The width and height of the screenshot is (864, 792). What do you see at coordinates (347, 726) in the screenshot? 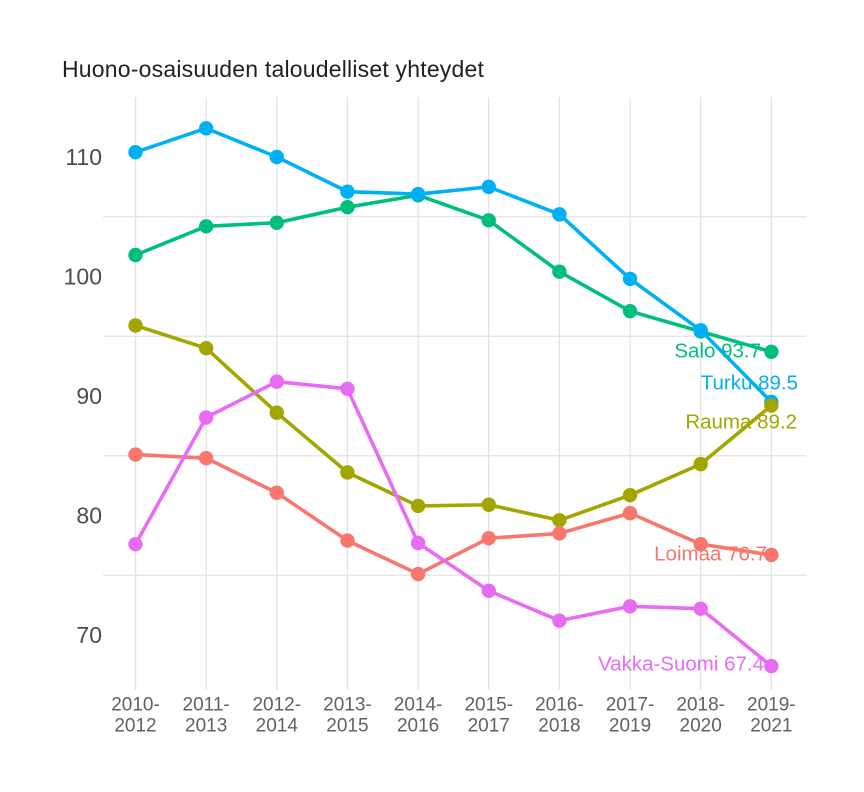
I see `x-tick-label: 2015` at bounding box center [347, 726].